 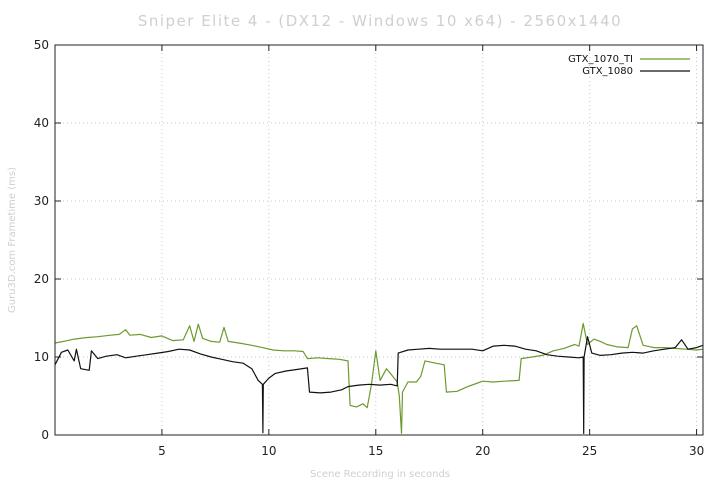 What do you see at coordinates (380, 474) in the screenshot?
I see `x-axis-label: Scene Recording in seconds` at bounding box center [380, 474].